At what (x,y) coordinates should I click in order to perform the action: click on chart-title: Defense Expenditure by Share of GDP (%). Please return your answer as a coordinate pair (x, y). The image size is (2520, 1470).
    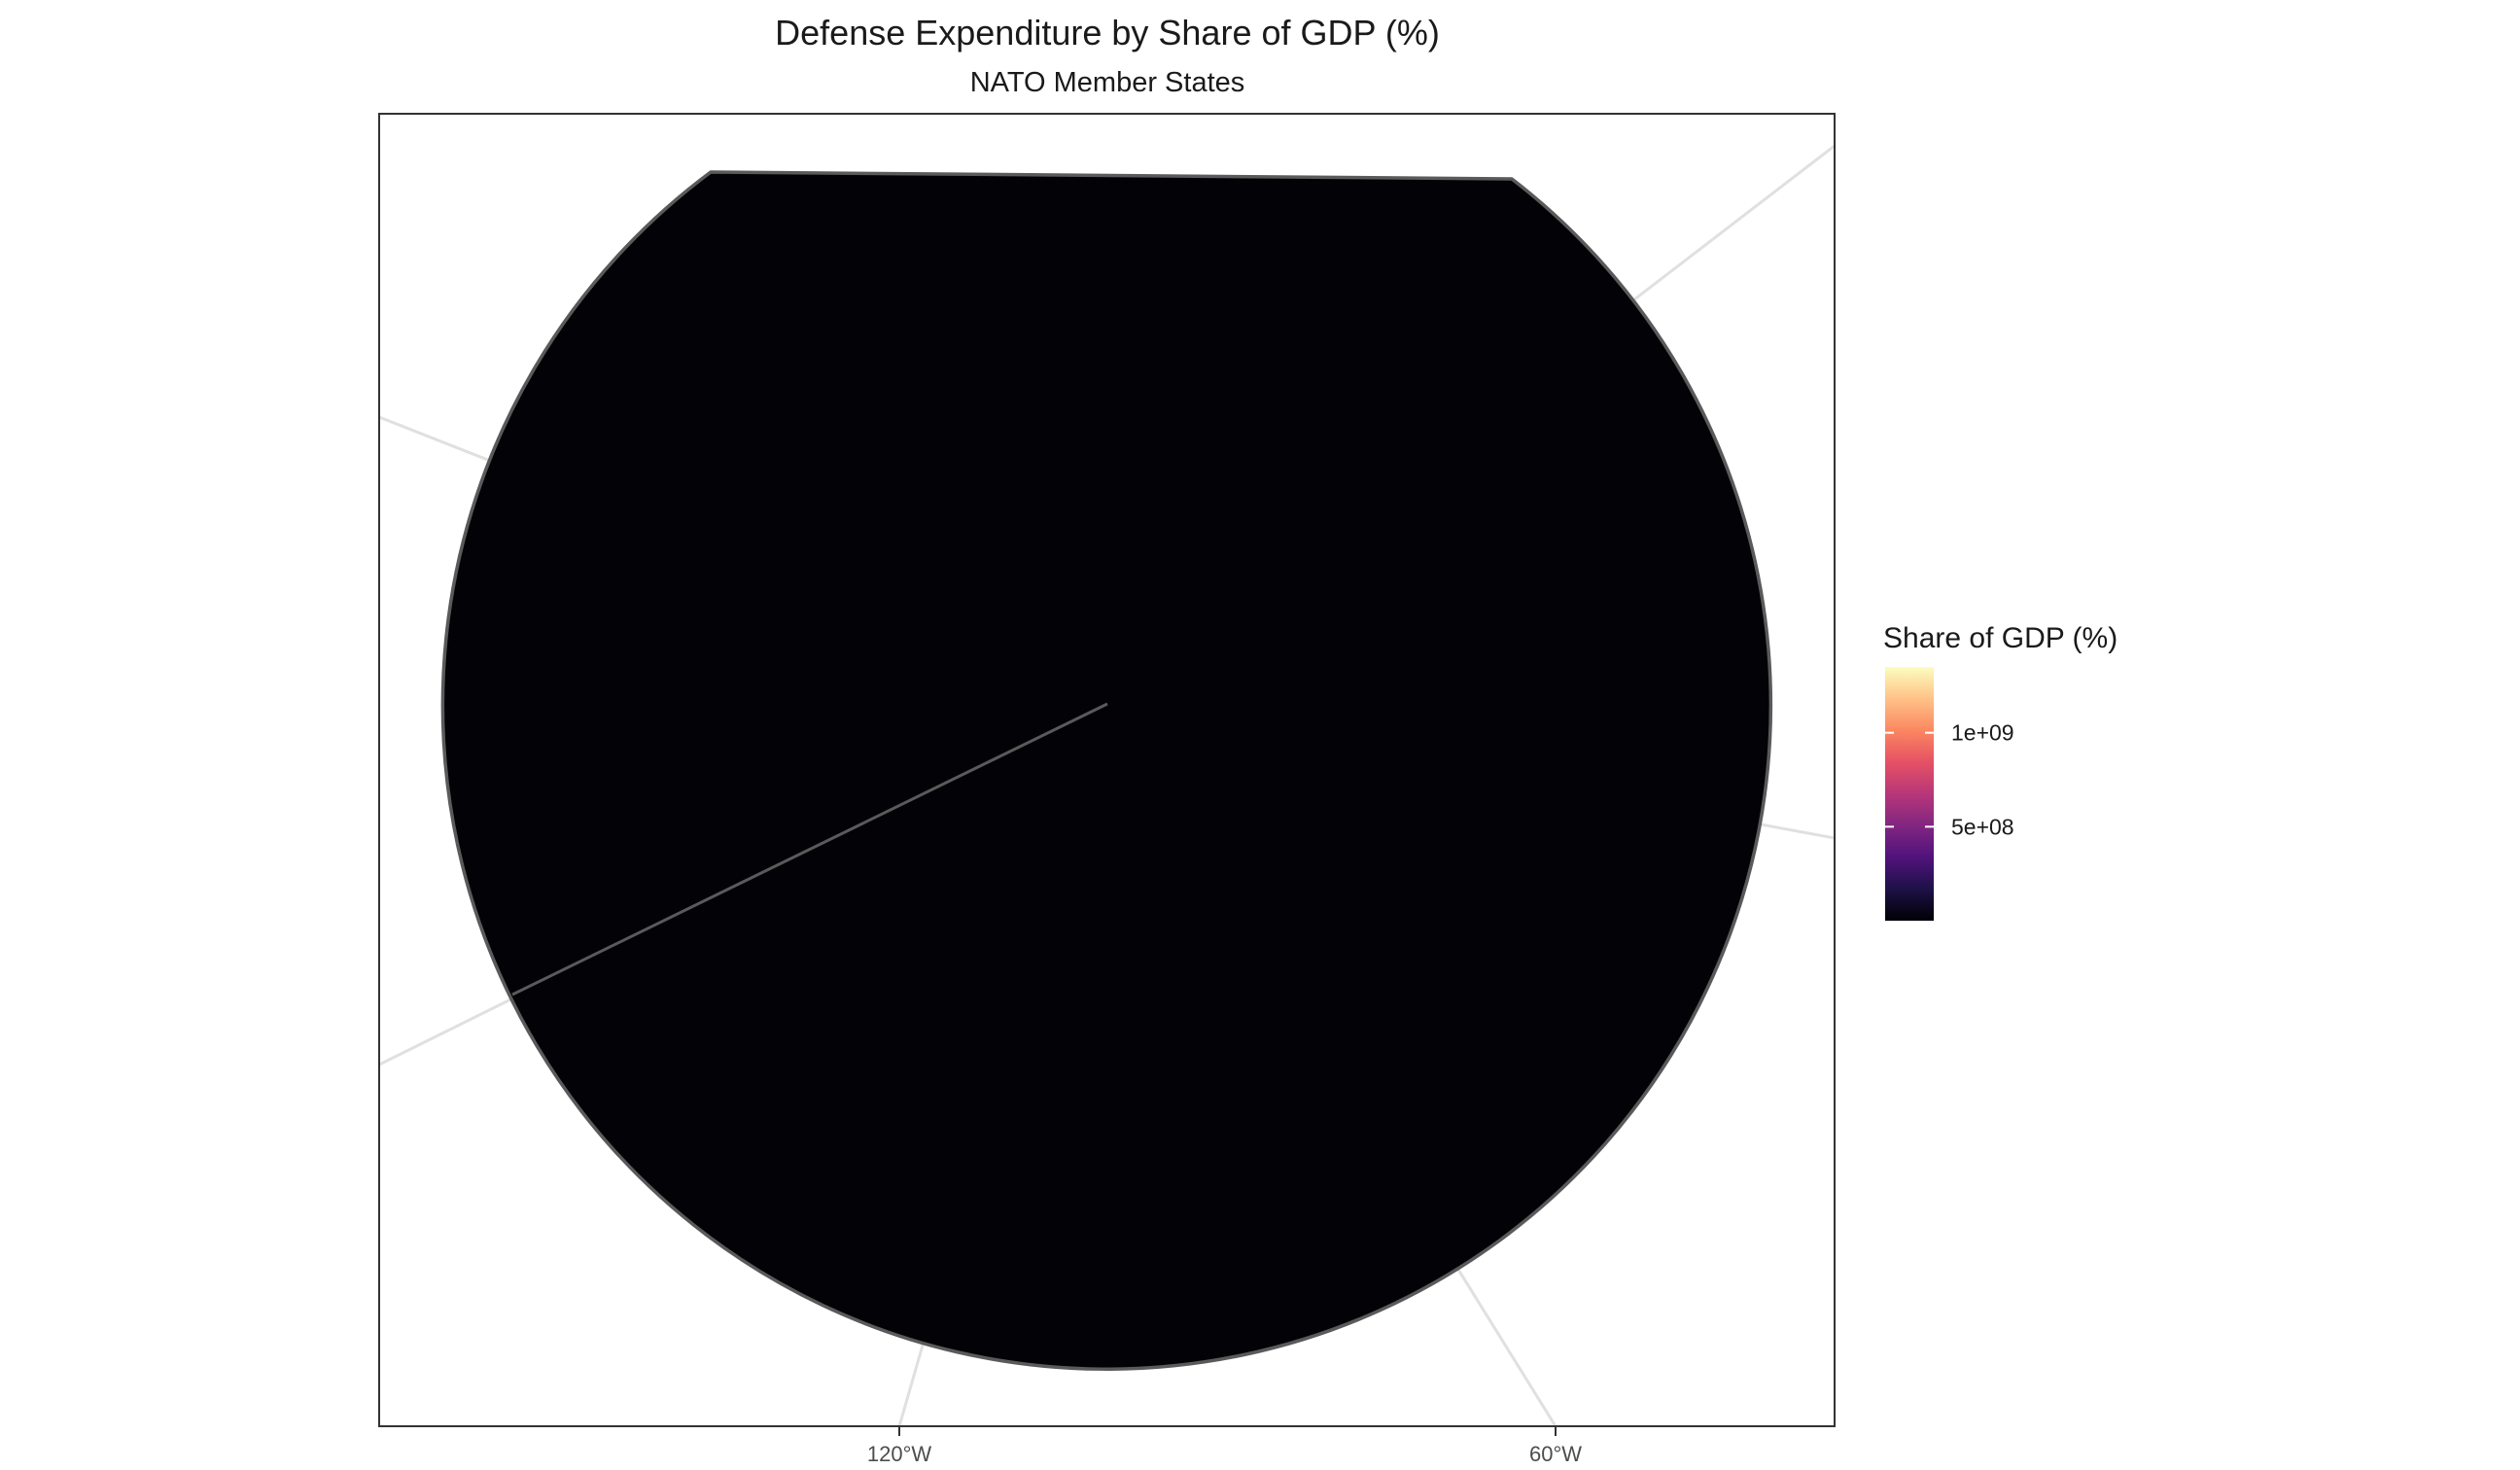
    Looking at the image, I should click on (1107, 32).